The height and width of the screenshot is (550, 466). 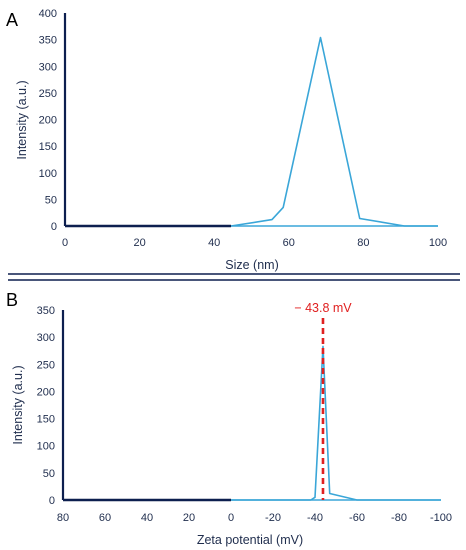 I want to click on panel-b-x-axis-label: Zeta potential (mV), so click(x=250, y=540).